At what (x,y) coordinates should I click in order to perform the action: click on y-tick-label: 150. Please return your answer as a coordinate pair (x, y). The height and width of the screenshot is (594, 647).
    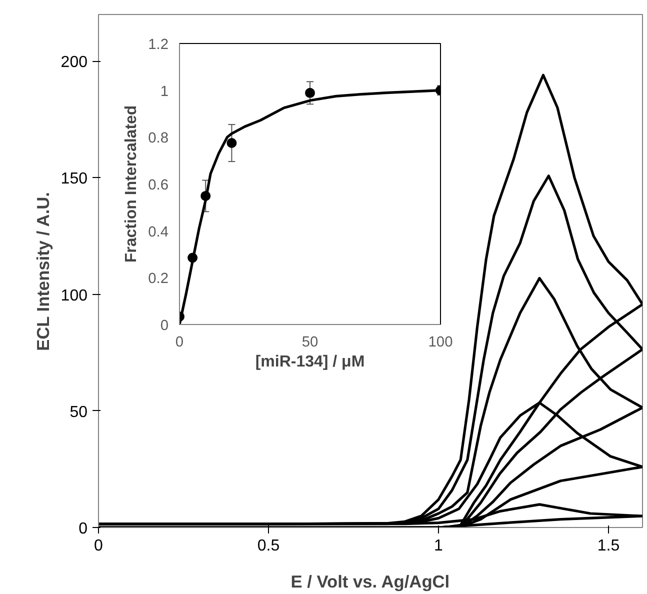
    Looking at the image, I should click on (74, 179).